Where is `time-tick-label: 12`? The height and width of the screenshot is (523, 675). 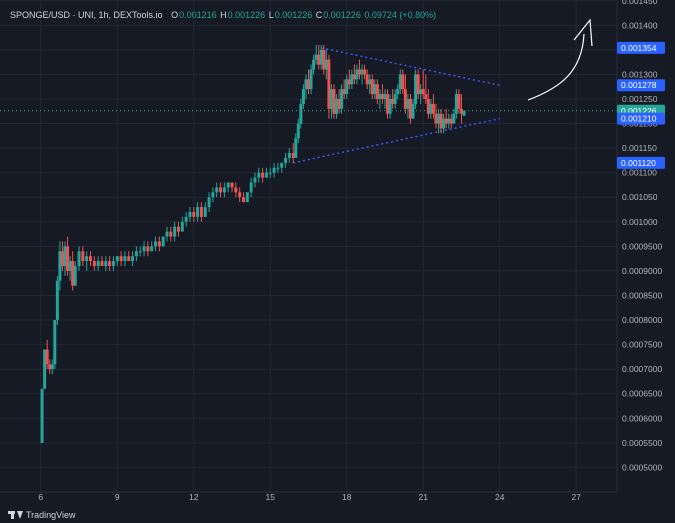 time-tick-label: 12 is located at coordinates (194, 497).